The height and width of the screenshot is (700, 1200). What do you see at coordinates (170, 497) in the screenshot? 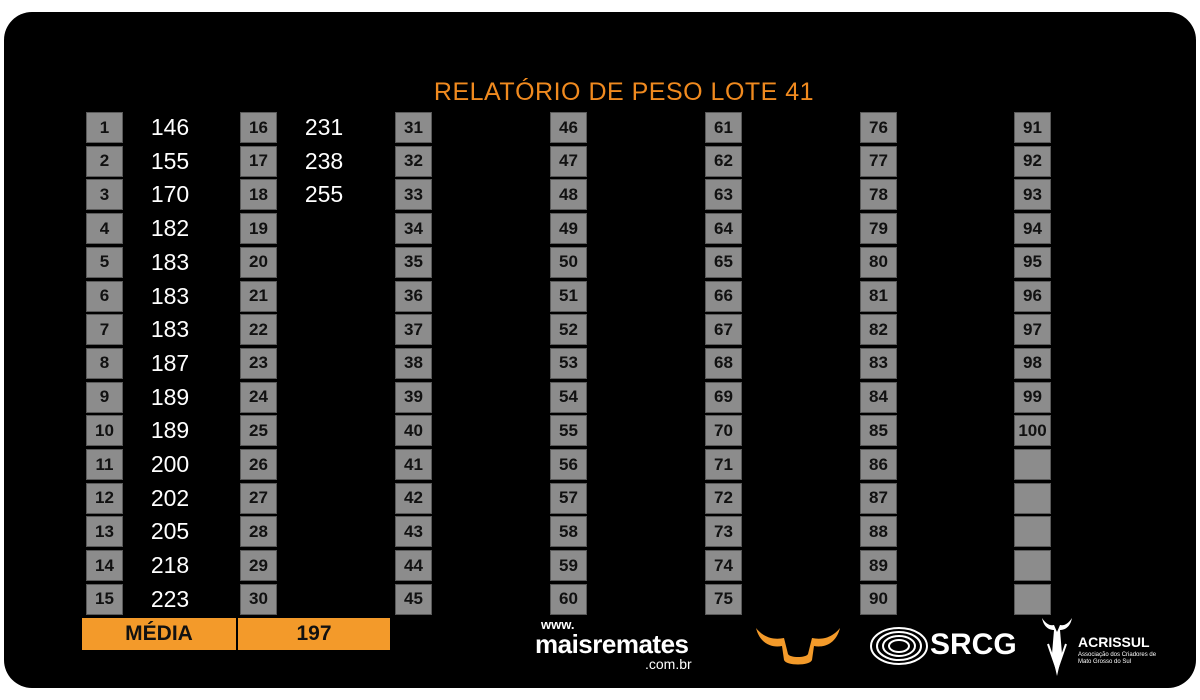
I see `weight-value: 202` at bounding box center [170, 497].